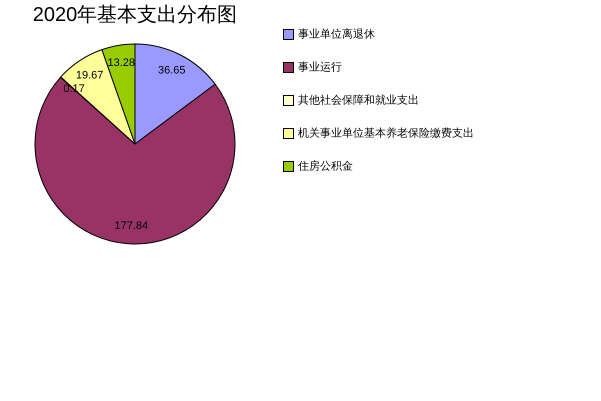 This screenshot has width=601, height=401. Describe the element at coordinates (325, 166) in the screenshot. I see `legend-label: 住房公积金` at that location.